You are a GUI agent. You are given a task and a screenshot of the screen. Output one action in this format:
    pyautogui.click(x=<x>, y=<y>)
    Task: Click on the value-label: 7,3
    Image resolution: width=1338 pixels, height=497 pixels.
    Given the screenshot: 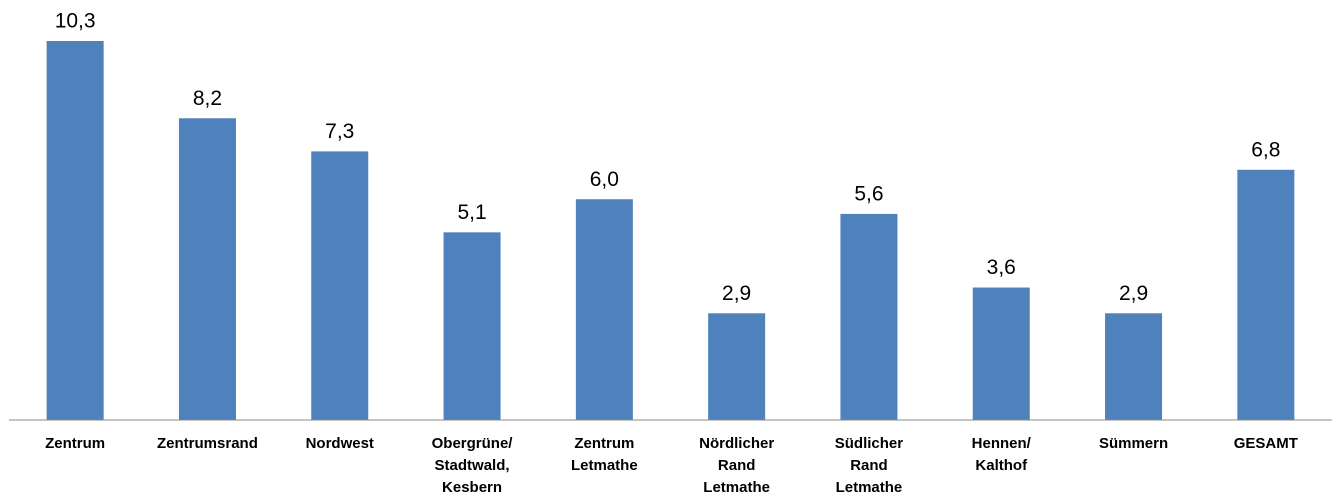 What is the action you would take?
    pyautogui.click(x=339, y=131)
    